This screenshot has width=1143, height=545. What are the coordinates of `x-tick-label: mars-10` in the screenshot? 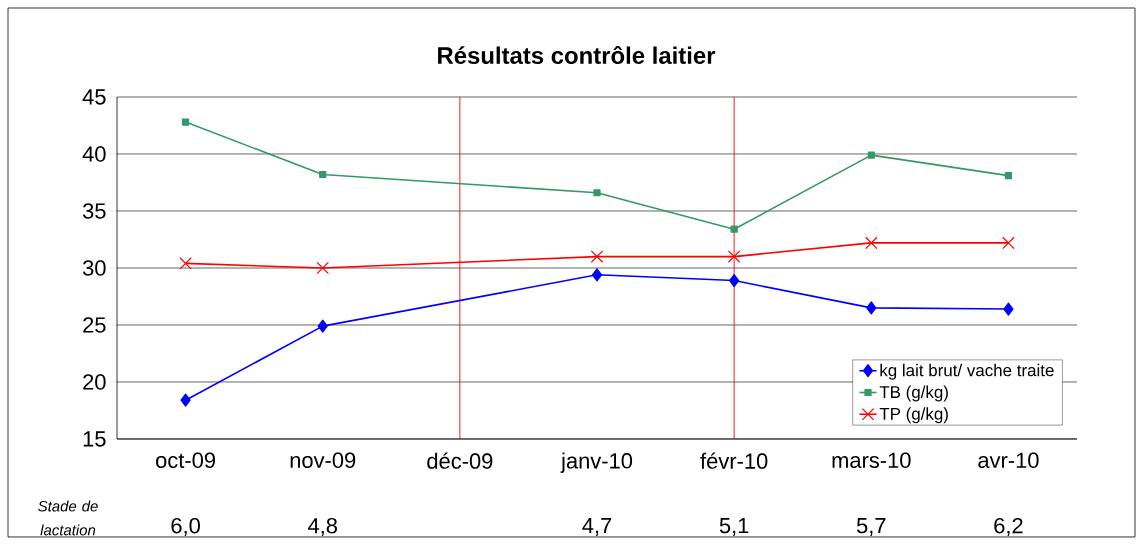 It's located at (871, 460).